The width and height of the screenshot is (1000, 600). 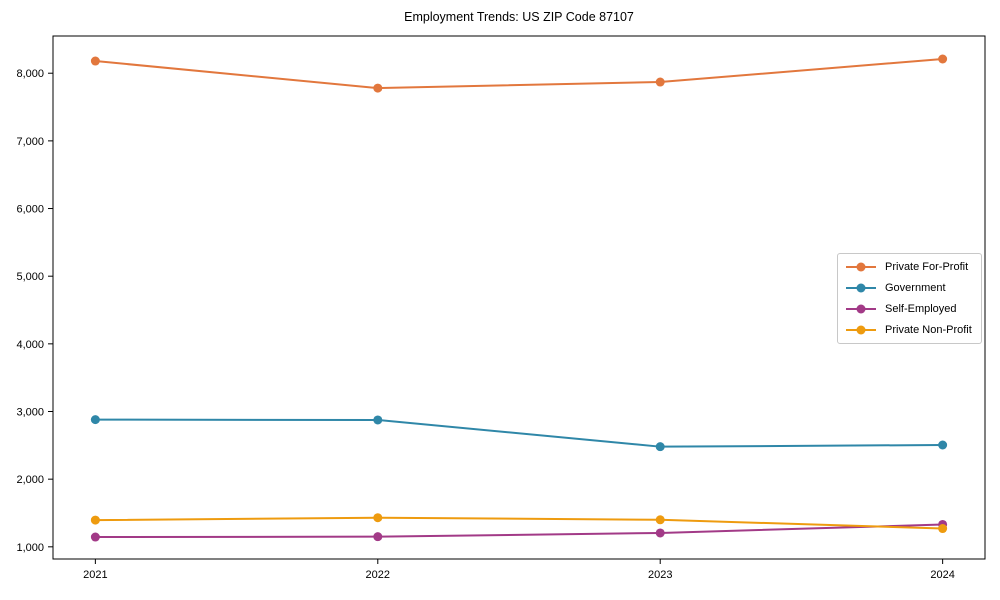 What do you see at coordinates (660, 447) in the screenshot?
I see `data-point-government-2023` at bounding box center [660, 447].